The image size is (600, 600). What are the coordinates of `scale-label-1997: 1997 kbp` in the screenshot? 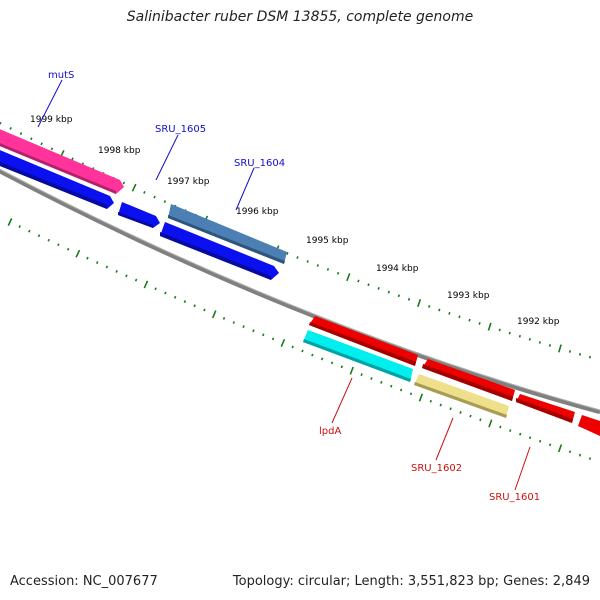 It's located at (188, 182).